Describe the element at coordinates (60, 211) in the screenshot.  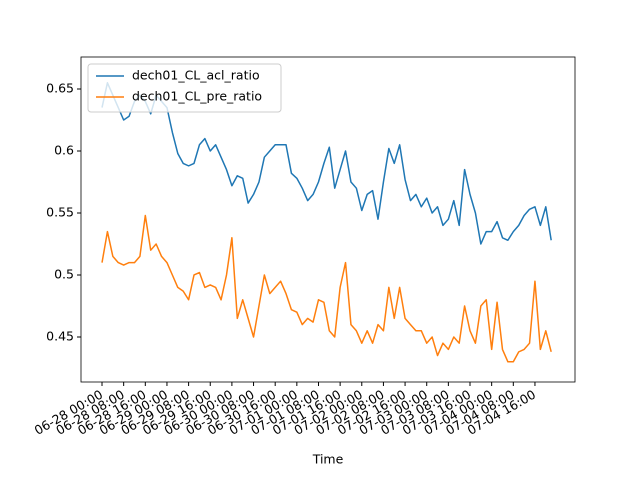
I see `y-tick-label: 0.55` at that location.